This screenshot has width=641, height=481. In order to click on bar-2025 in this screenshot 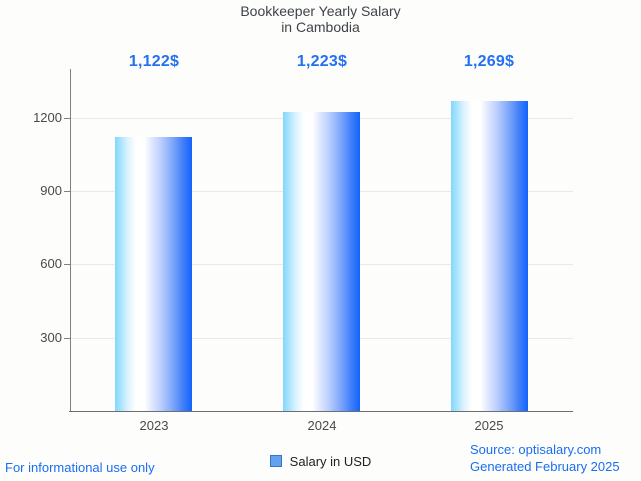, I will do `click(489, 256)`.